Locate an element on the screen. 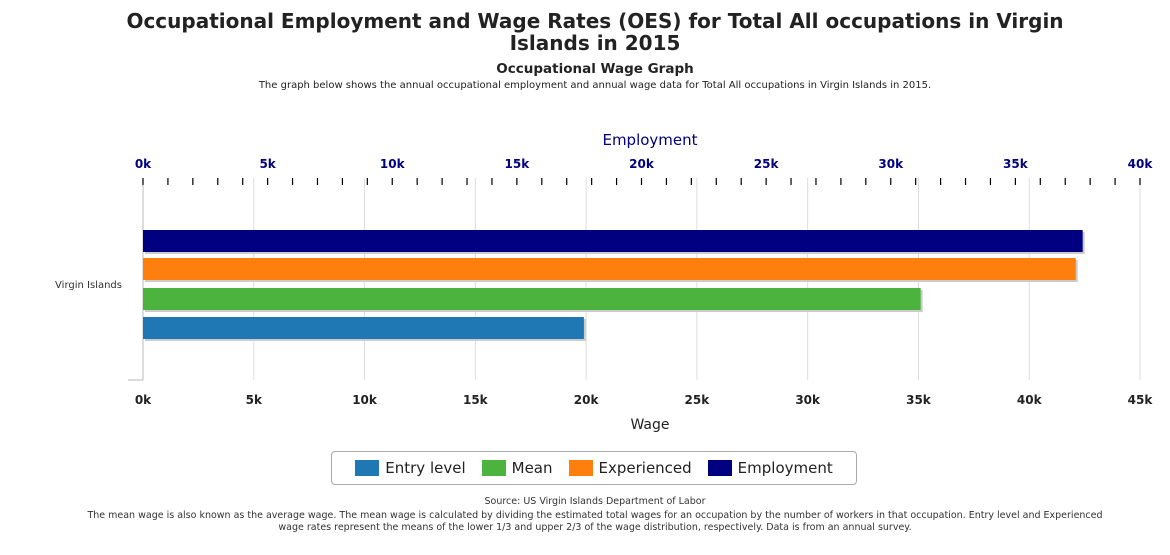 The width and height of the screenshot is (1170, 555). bottom-axis-tick-label: 10k is located at coordinates (365, 400).